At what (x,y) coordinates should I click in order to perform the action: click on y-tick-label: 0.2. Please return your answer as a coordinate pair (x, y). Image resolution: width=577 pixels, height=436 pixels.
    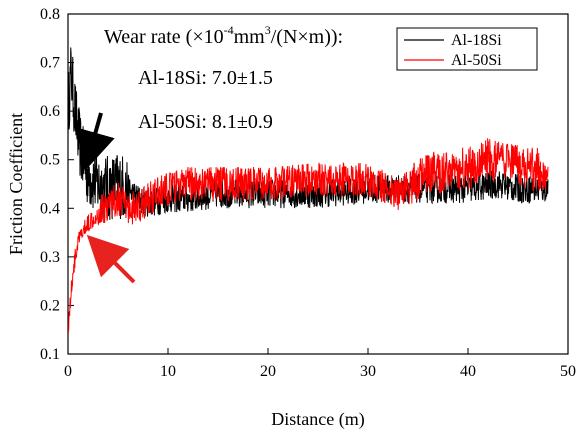
    Looking at the image, I should click on (50, 305).